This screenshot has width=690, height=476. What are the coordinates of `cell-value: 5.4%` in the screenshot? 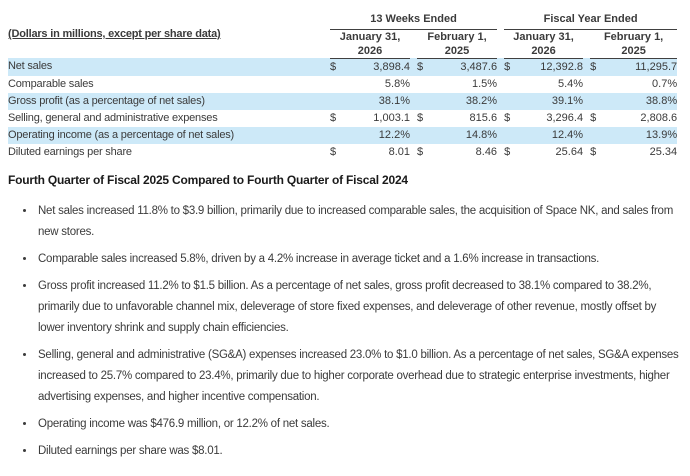 It's located at (570, 83).